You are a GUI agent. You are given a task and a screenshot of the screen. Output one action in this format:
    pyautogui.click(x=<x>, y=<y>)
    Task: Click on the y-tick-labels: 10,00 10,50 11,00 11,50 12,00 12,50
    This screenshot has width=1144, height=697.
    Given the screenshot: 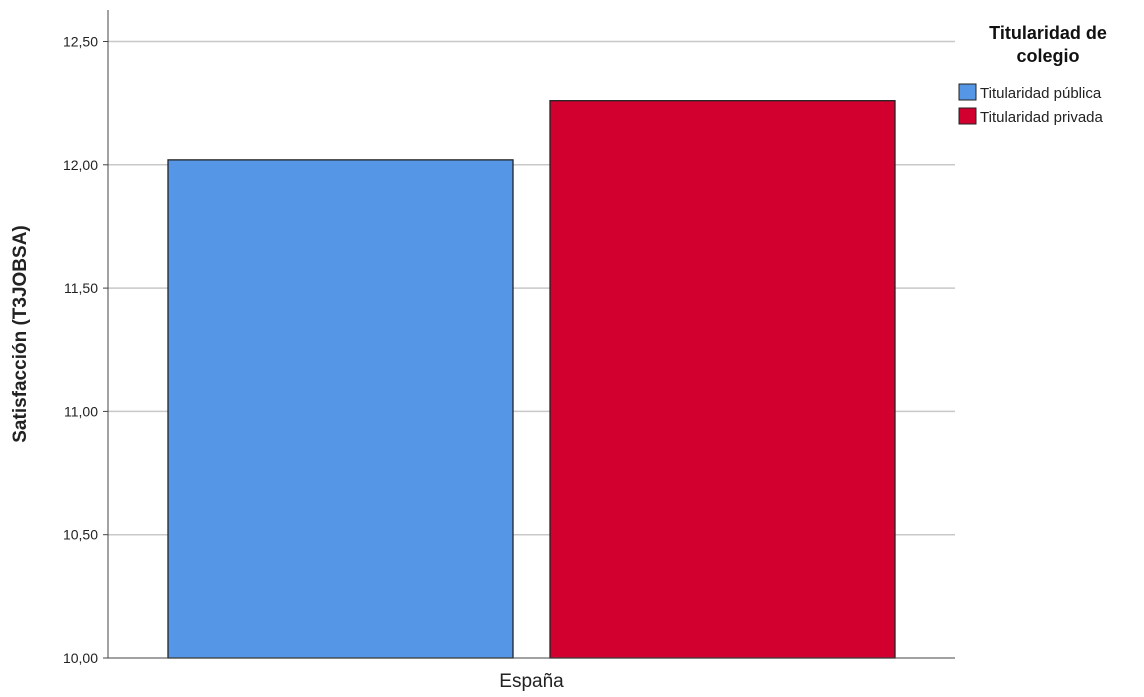 What is the action you would take?
    pyautogui.click(x=85, y=350)
    